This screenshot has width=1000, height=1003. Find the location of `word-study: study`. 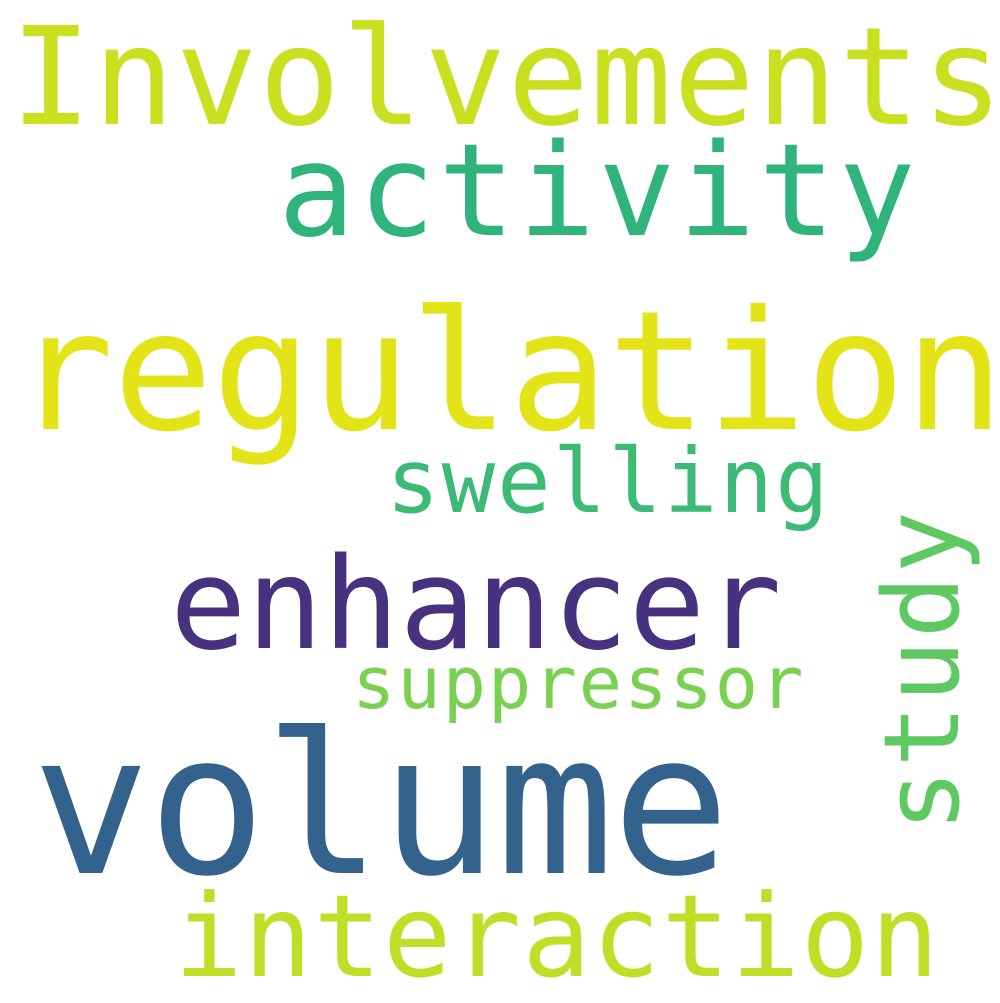

word-study: study is located at coordinates (922, 670).